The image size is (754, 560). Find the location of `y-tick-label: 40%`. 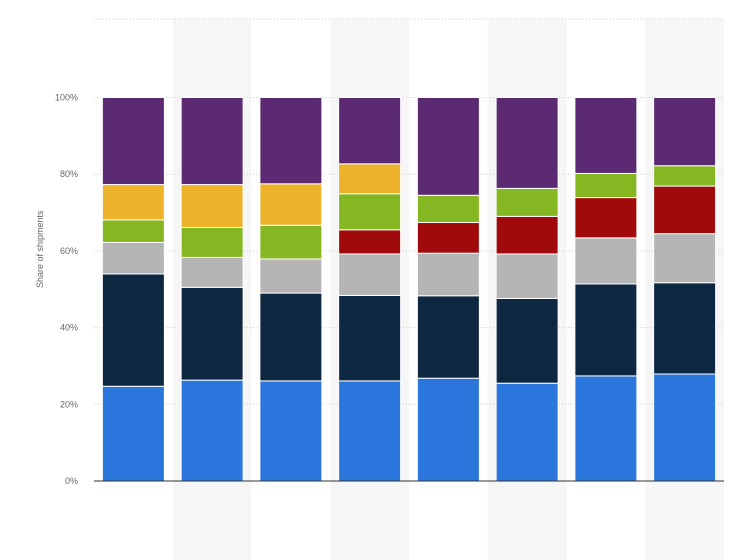

y-tick-label: 40% is located at coordinates (69, 328).